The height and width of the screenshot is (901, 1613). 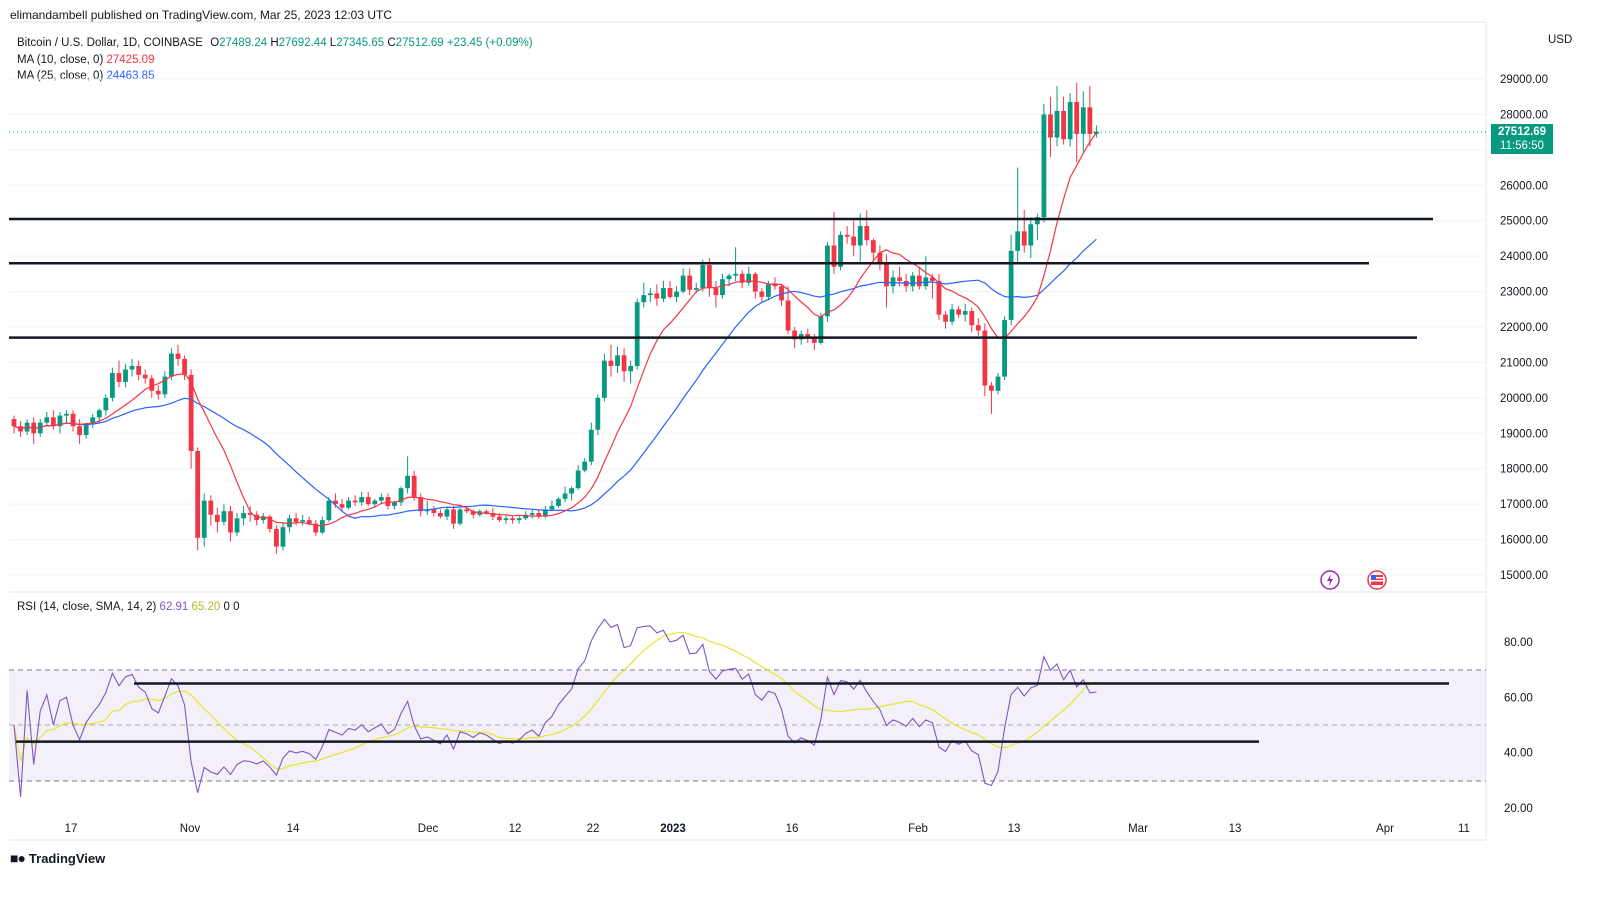 I want to click on price-tick-label: 29000.00, so click(x=1524, y=80).